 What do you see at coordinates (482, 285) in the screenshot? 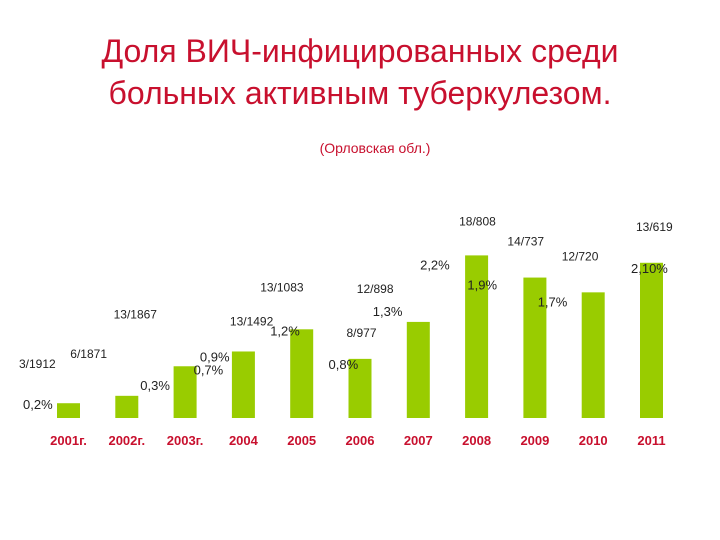
I see `value-label: 1,9%` at bounding box center [482, 285].